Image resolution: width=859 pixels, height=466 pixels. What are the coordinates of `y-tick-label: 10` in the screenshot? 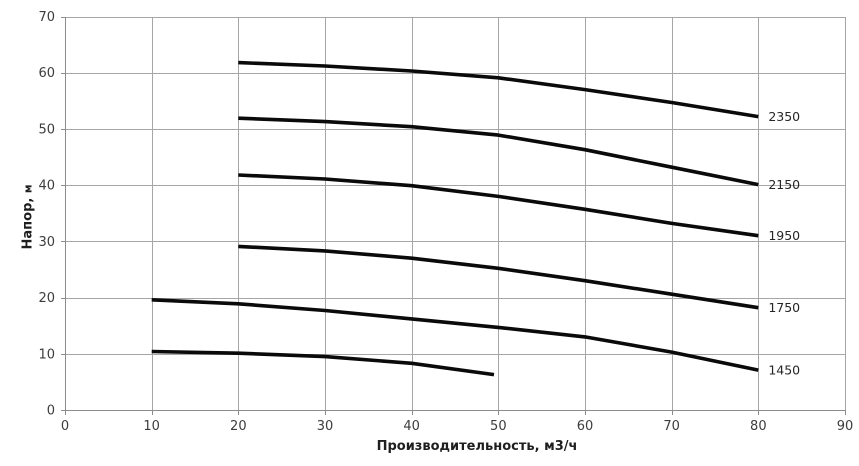 It's located at (46, 354).